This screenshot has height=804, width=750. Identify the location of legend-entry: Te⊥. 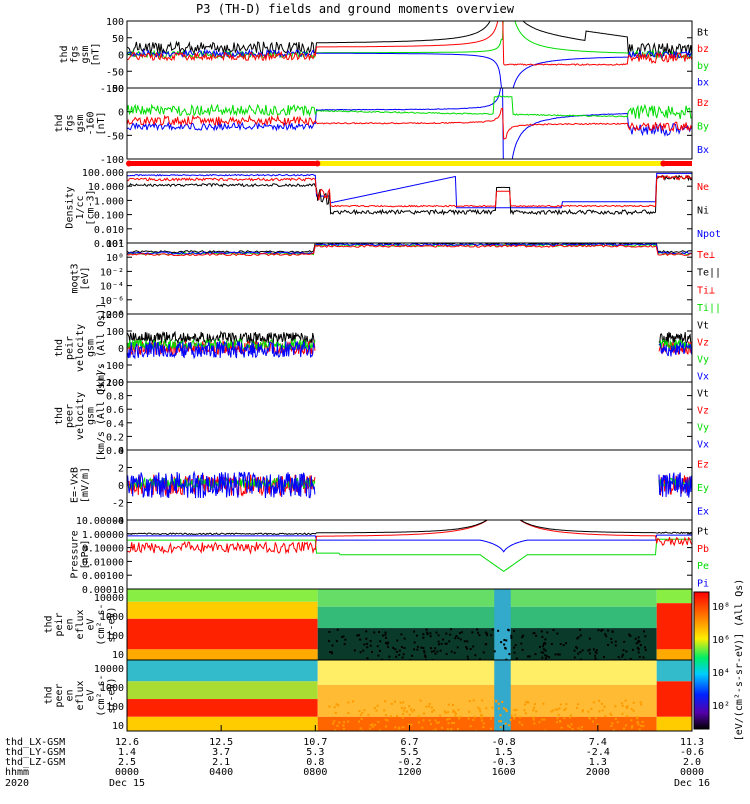
(706, 255).